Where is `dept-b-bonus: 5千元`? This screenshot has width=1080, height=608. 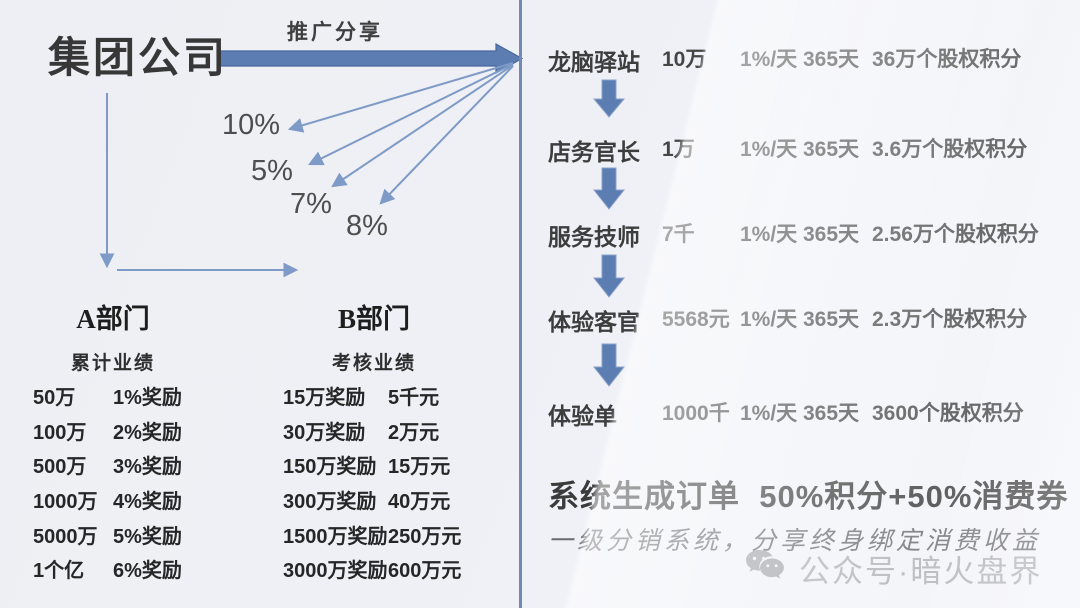 dept-b-bonus: 5千元 is located at coordinates (414, 398).